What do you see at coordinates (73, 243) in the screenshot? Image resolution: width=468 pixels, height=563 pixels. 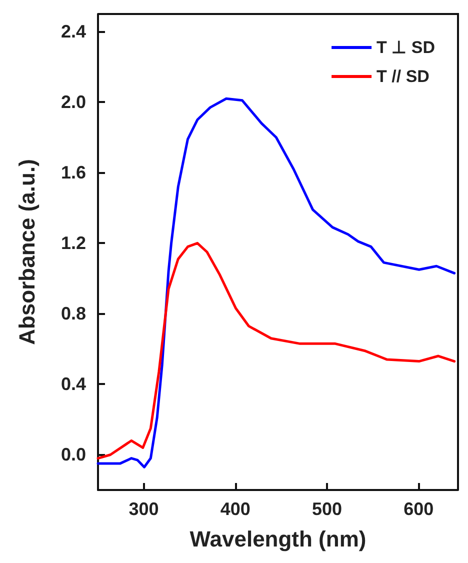 I see `y-tick-label: 1.2` at bounding box center [73, 243].